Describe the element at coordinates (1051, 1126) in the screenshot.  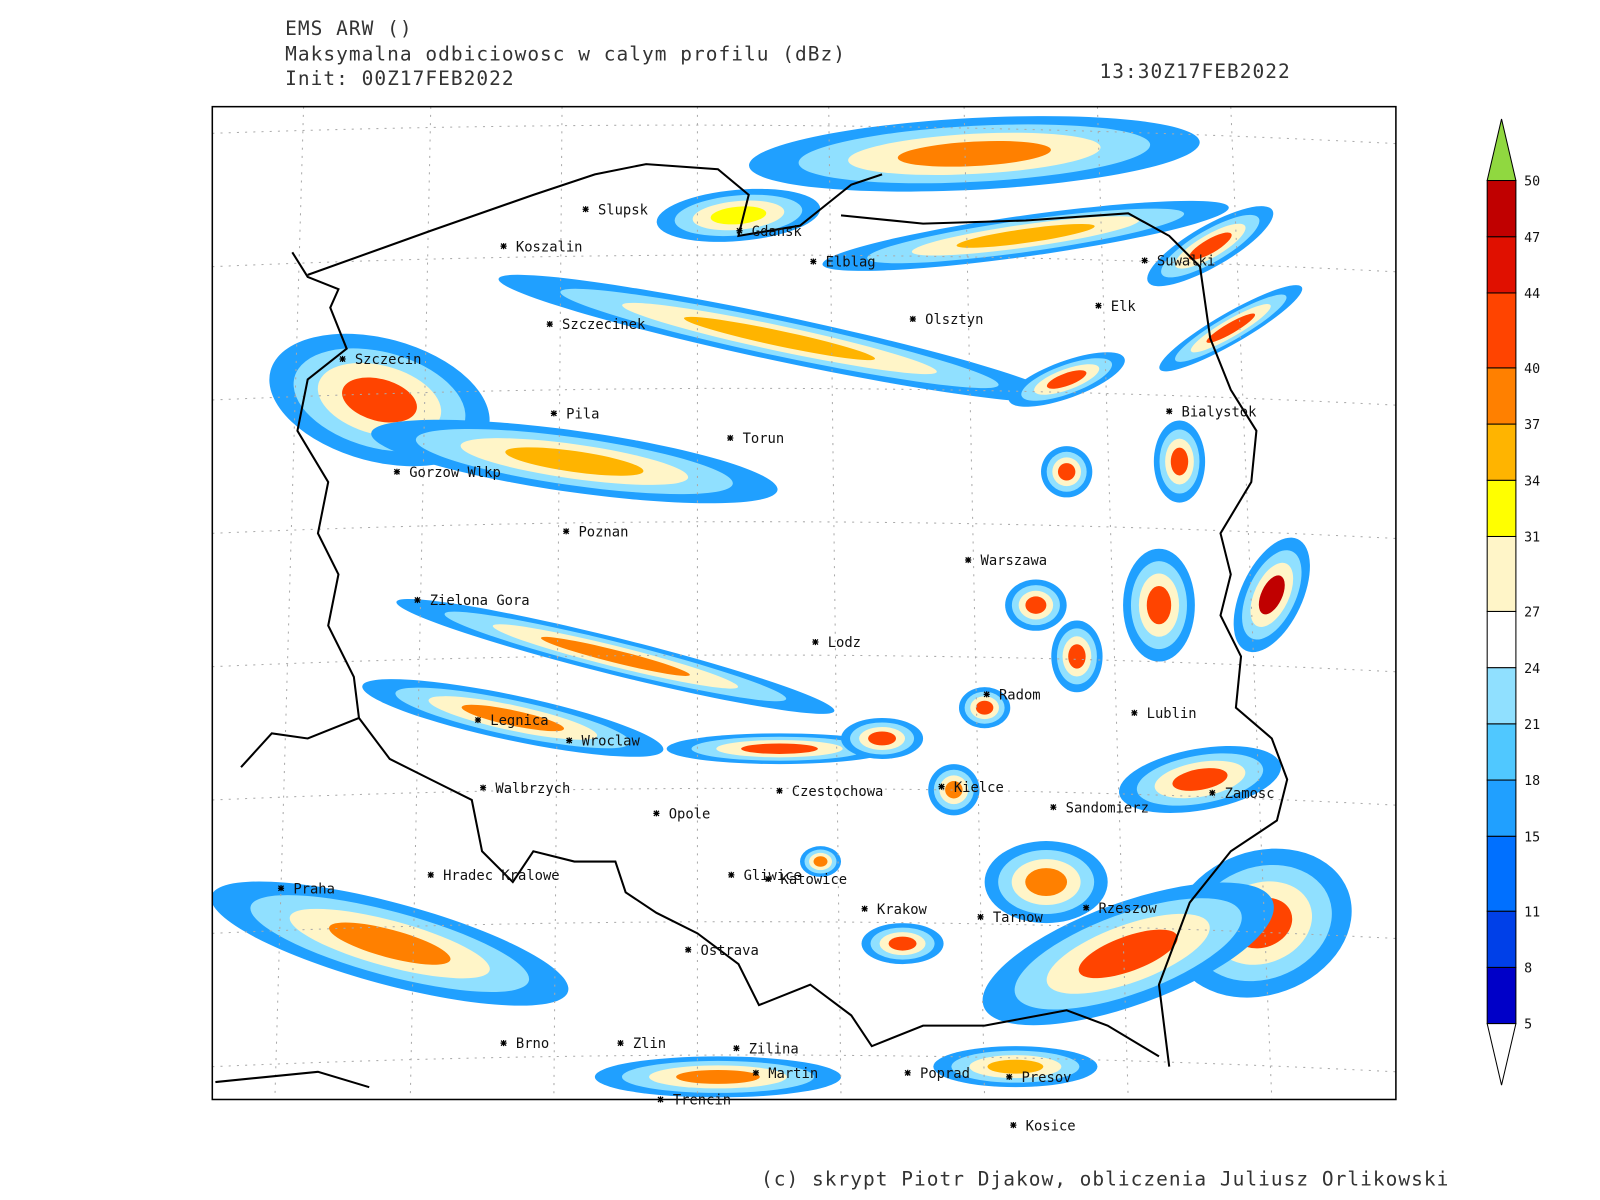
I see `city-label: Kosice` at that location.